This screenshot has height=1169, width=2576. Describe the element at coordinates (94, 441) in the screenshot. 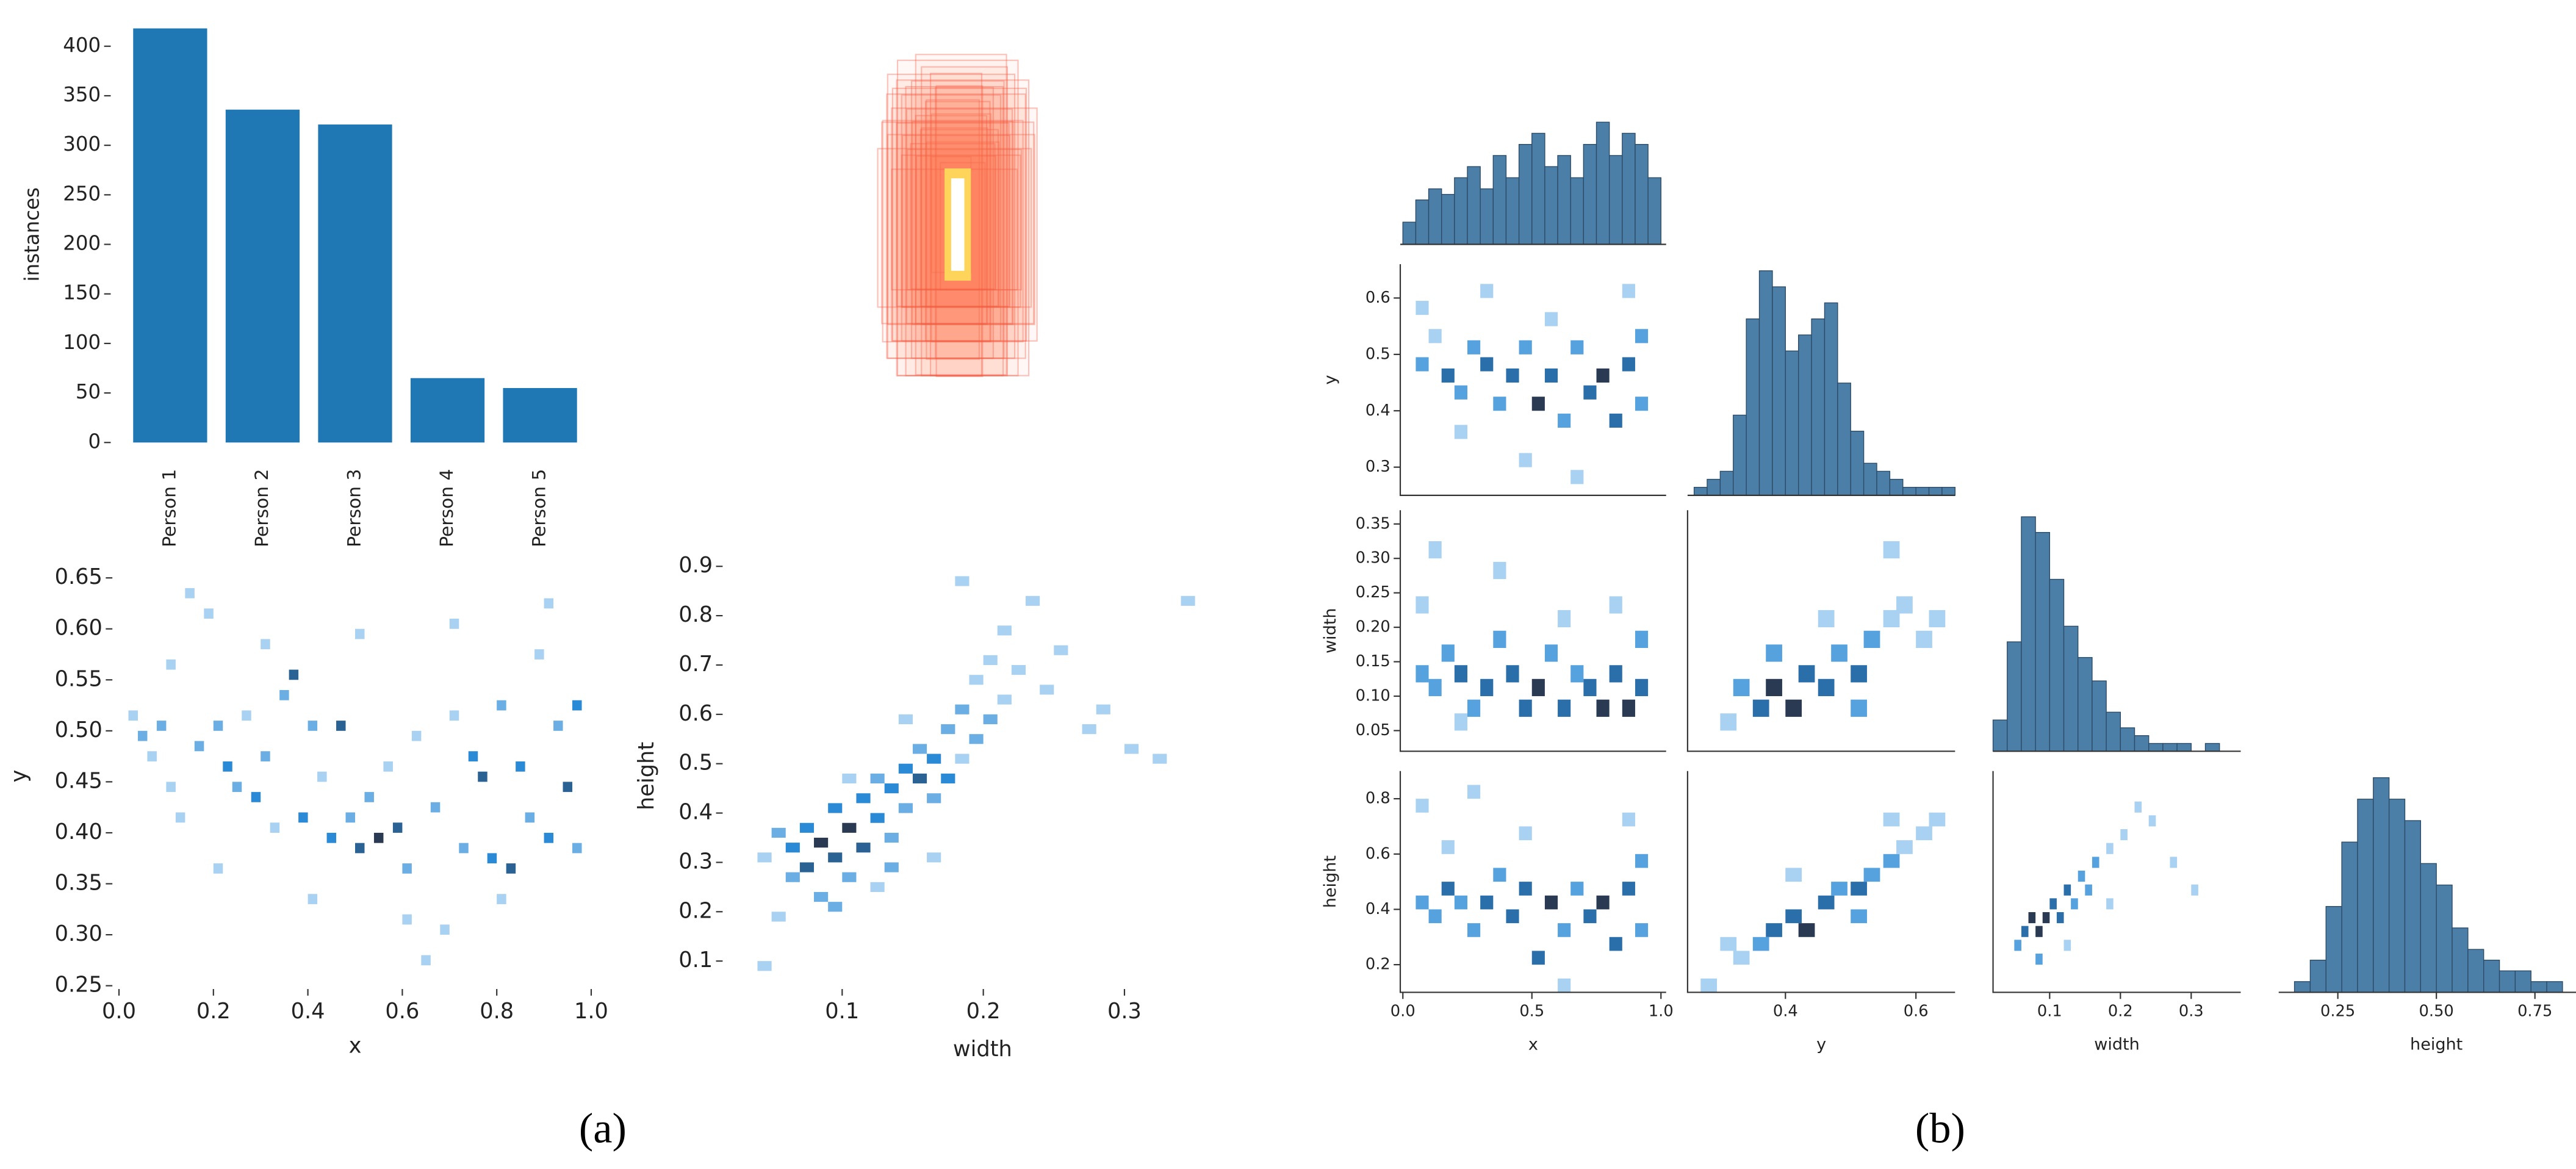

I see `y-tick-label: 0` at that location.